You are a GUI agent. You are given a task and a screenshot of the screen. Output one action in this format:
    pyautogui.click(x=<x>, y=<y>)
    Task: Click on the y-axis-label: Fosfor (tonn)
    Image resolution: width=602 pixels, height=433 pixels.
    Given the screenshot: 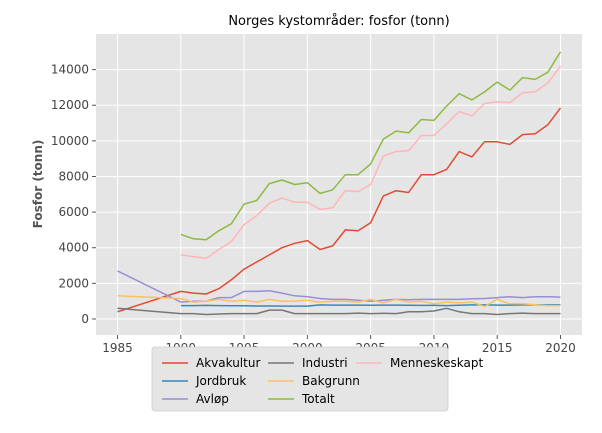 What is the action you would take?
    pyautogui.click(x=38, y=184)
    